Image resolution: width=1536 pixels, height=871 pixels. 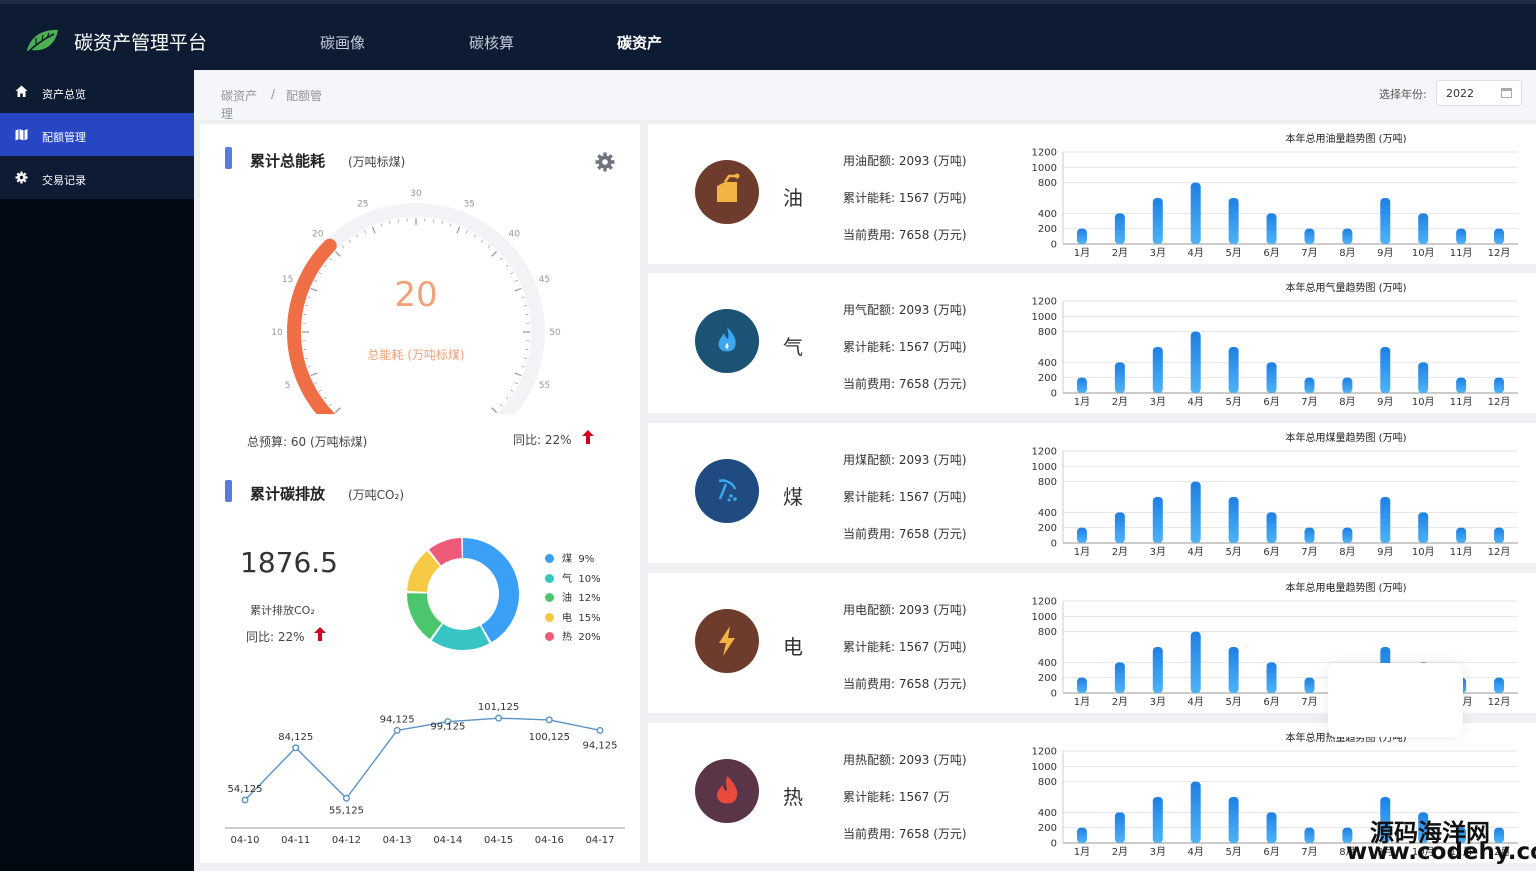 What do you see at coordinates (97, 91) in the screenshot?
I see `sidebar-item-asset-overview: 资产总览` at bounding box center [97, 91].